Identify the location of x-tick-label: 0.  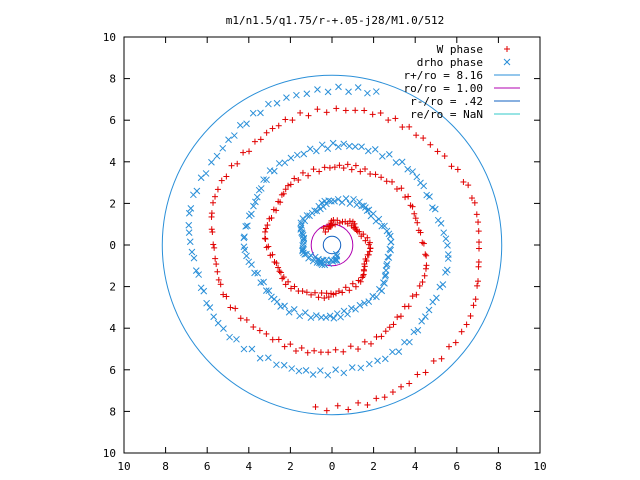
(332, 466).